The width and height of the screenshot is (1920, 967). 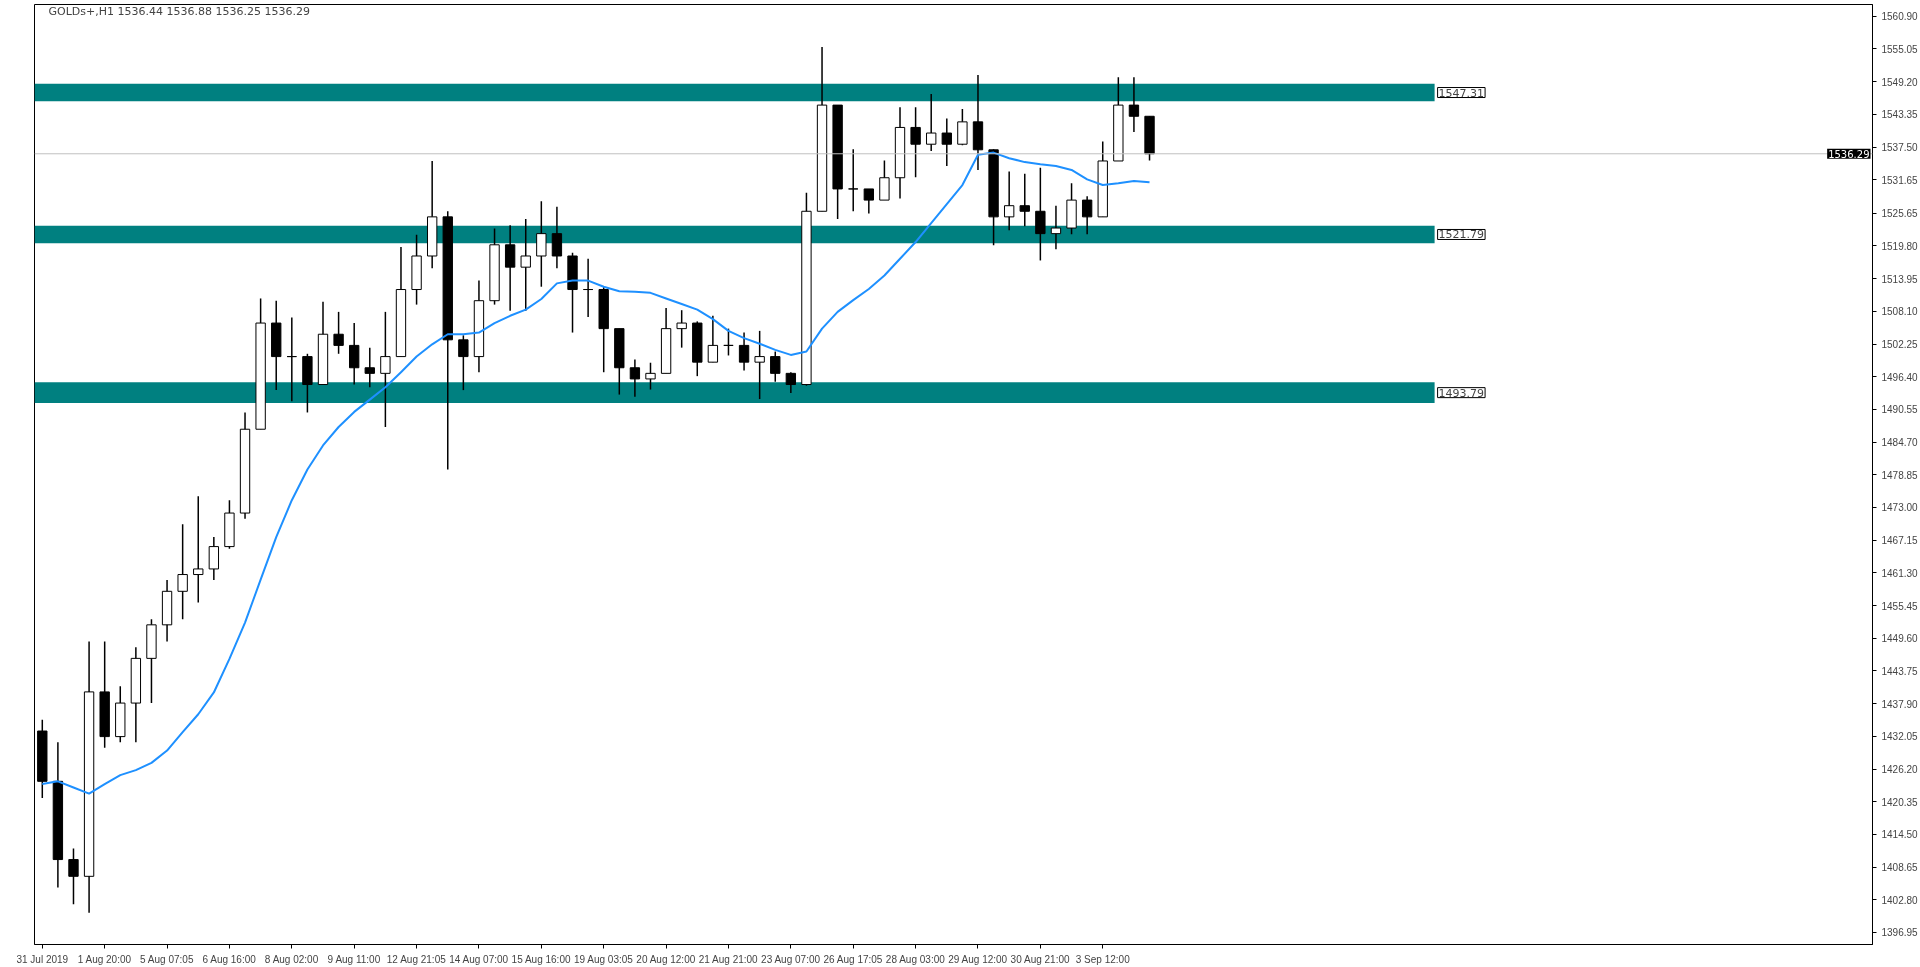 I want to click on band-label: 1547.31, so click(x=1461, y=93).